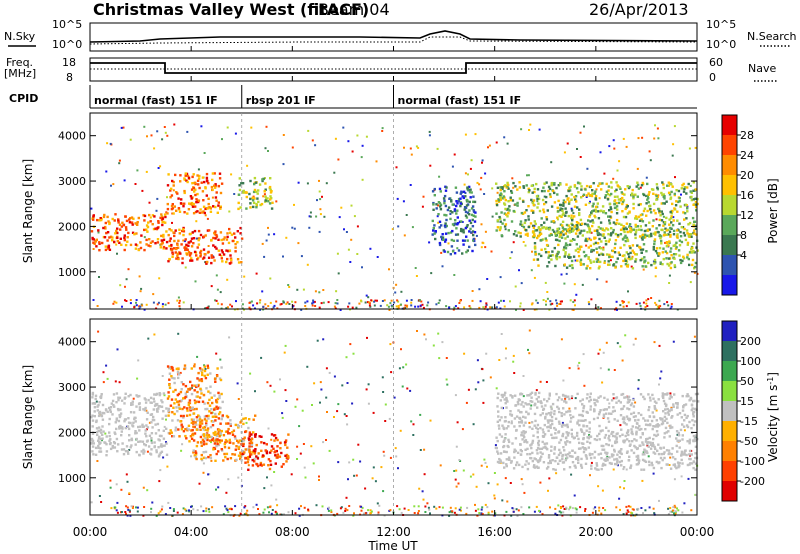 Image resolution: width=800 pixels, height=554 pixels. What do you see at coordinates (747, 155) in the screenshot?
I see `colorbar-tick-label: 24` at bounding box center [747, 155].